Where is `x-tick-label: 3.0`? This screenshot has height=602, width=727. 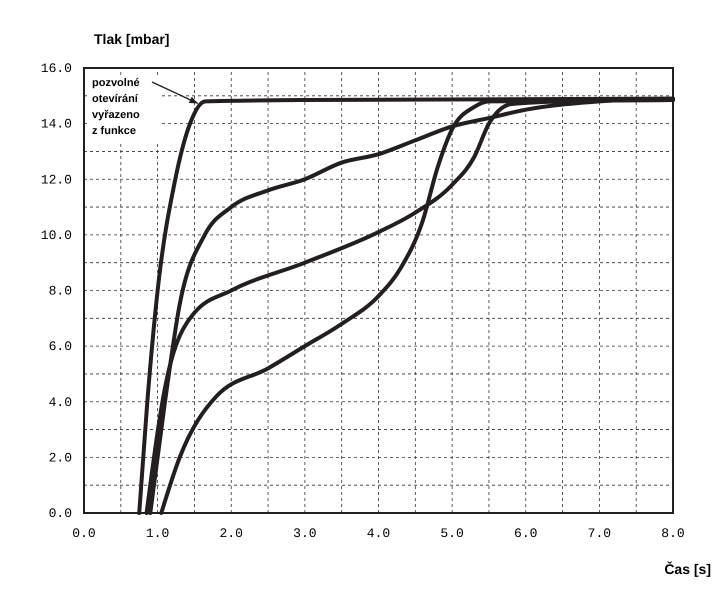 x-tick-label: 3.0 is located at coordinates (305, 533).